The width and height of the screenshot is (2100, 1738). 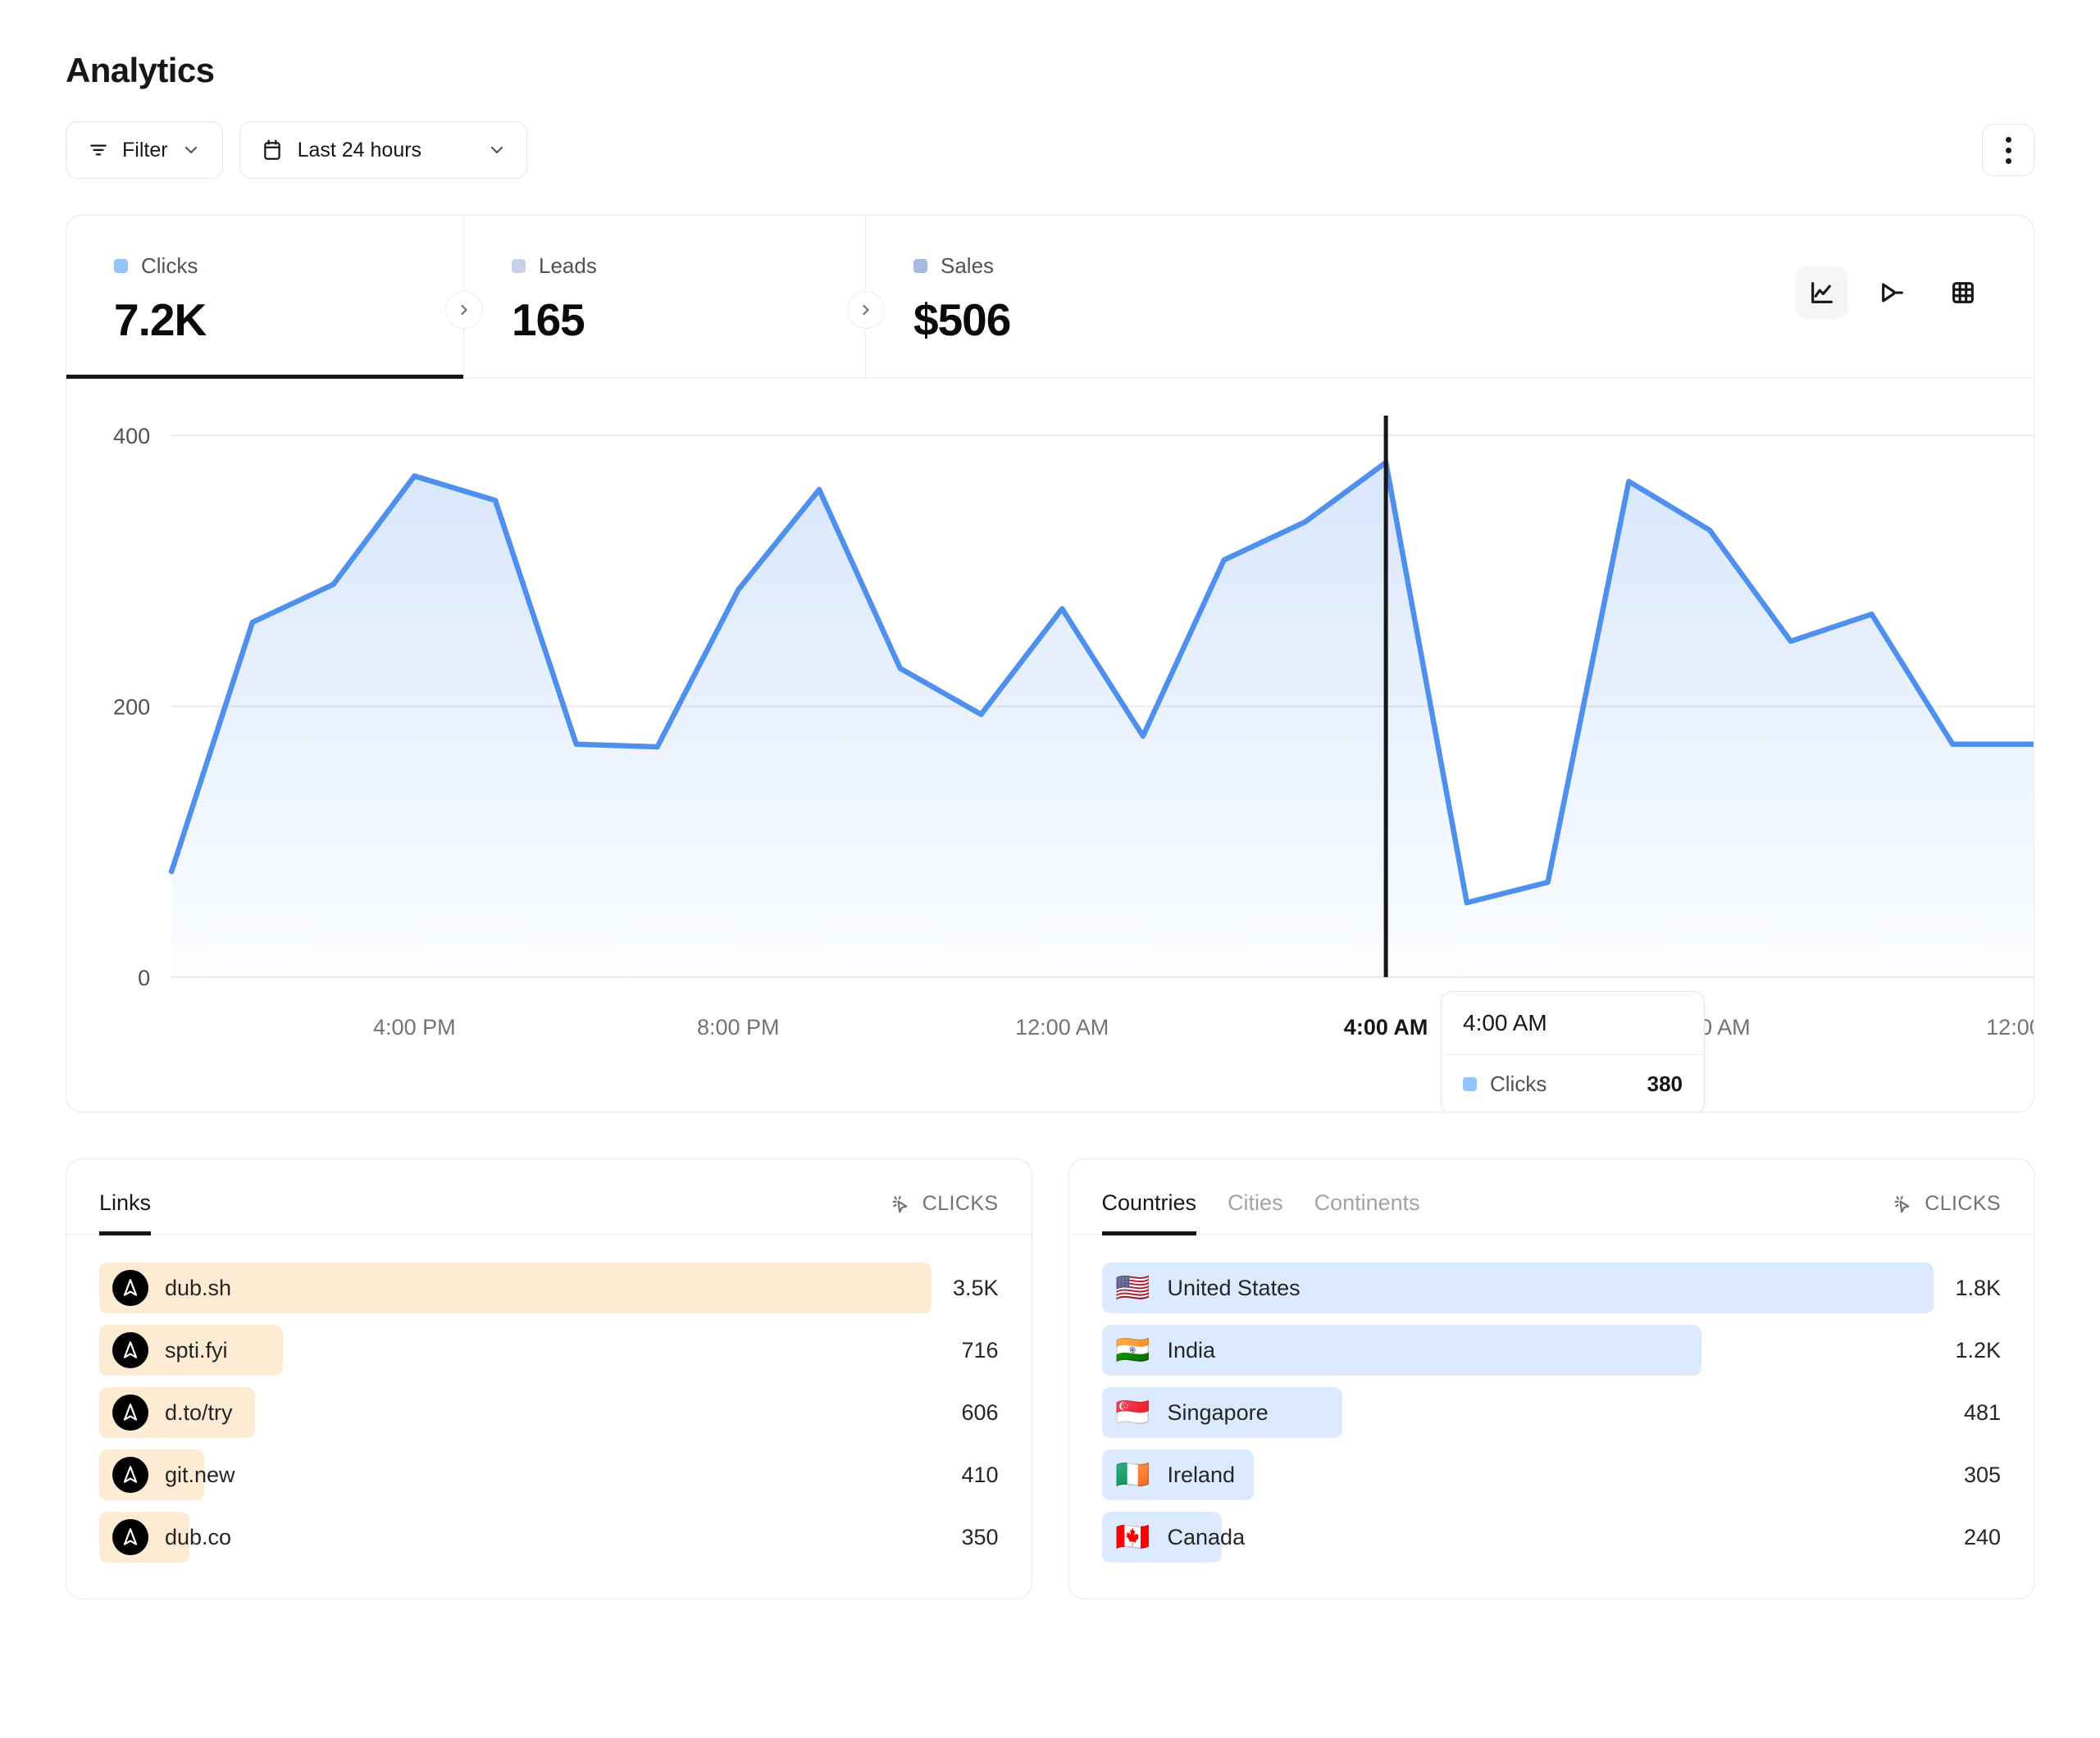 I want to click on metric-label-sales: Sales, so click(x=968, y=265).